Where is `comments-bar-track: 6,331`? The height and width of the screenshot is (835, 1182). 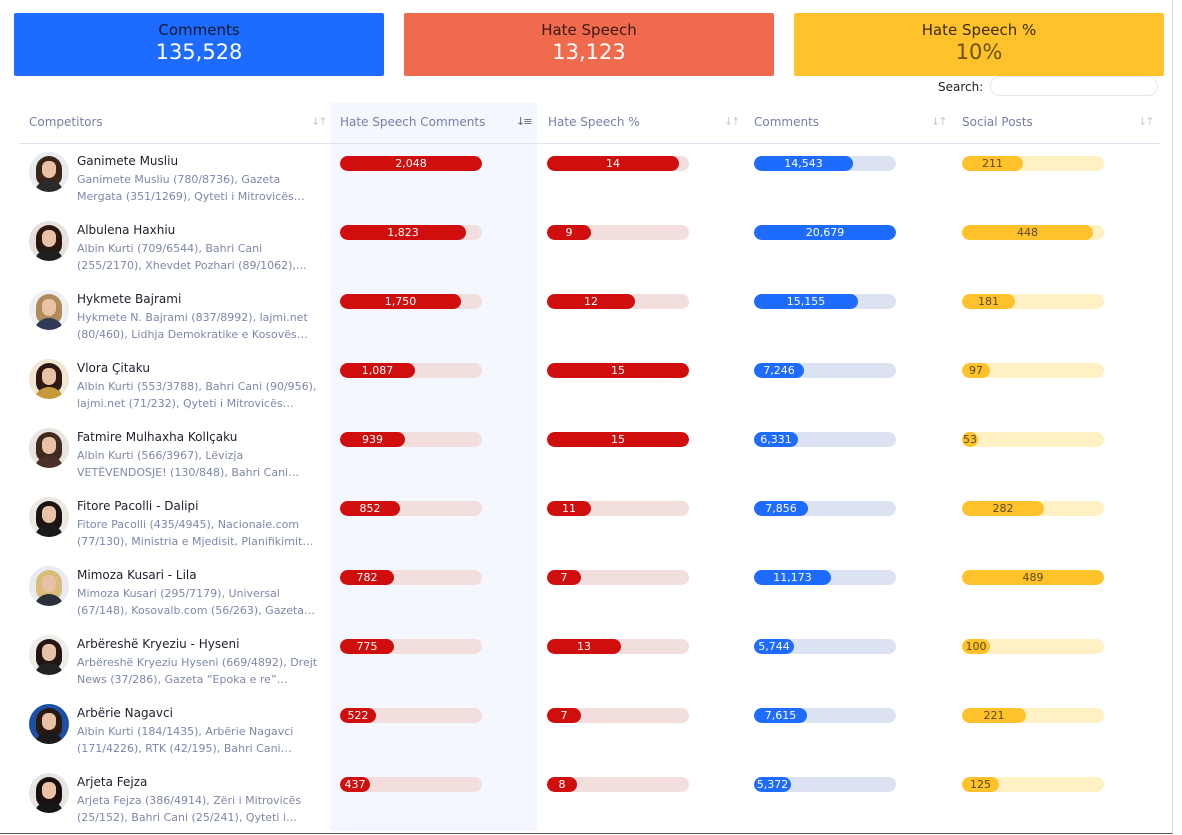
comments-bar-track: 6,331 is located at coordinates (825, 439).